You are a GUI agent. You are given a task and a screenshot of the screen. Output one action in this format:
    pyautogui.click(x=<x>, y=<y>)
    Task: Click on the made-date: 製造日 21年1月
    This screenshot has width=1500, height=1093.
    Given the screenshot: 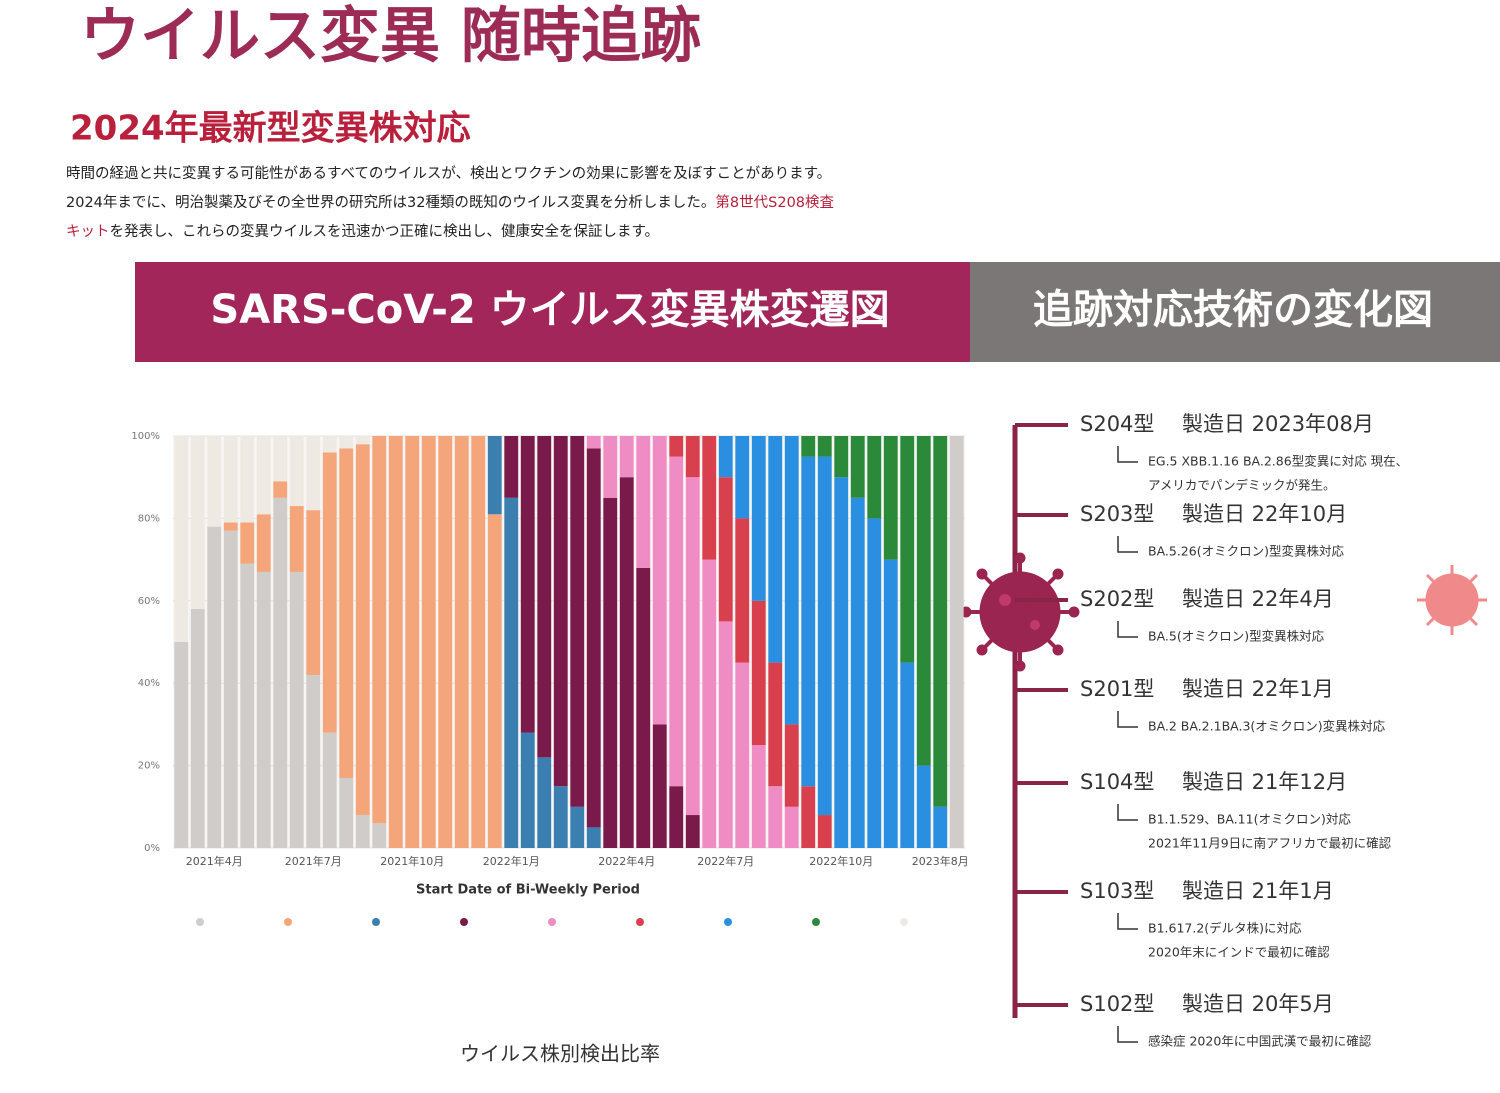 What is the action you would take?
    pyautogui.click(x=1258, y=891)
    